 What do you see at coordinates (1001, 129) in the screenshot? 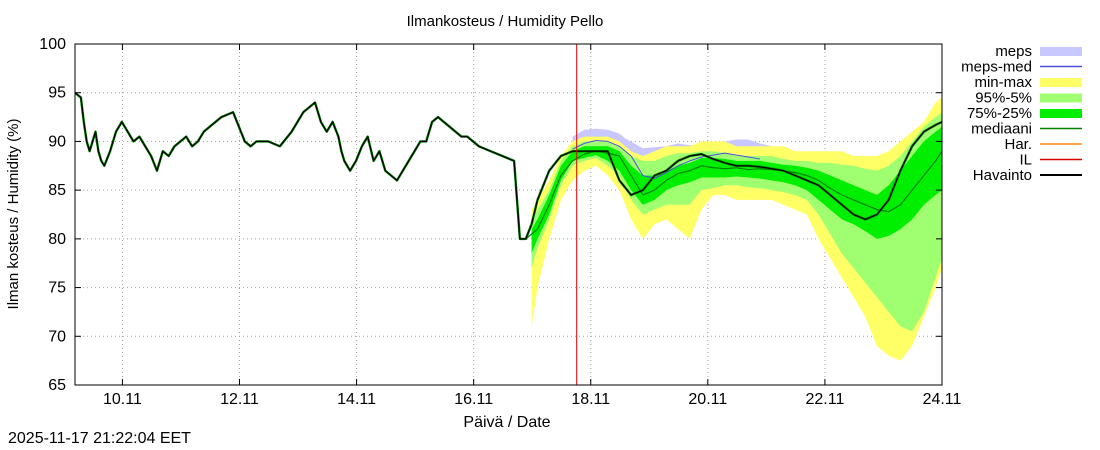
I see `legend-label: mediaani` at bounding box center [1001, 129].